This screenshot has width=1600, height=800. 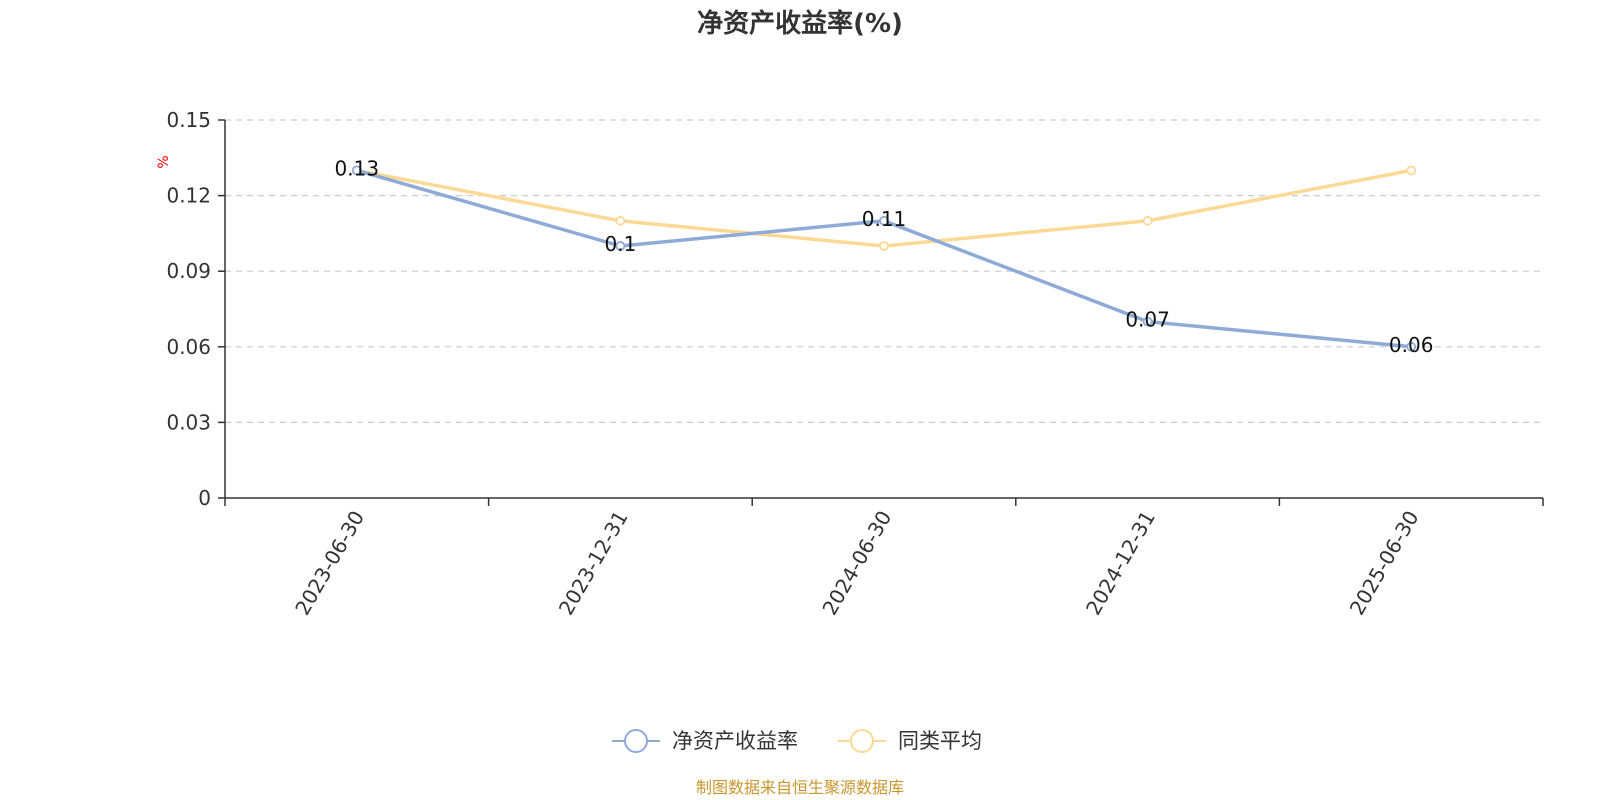 I want to click on y-tick-label: 0.12, so click(x=188, y=196).